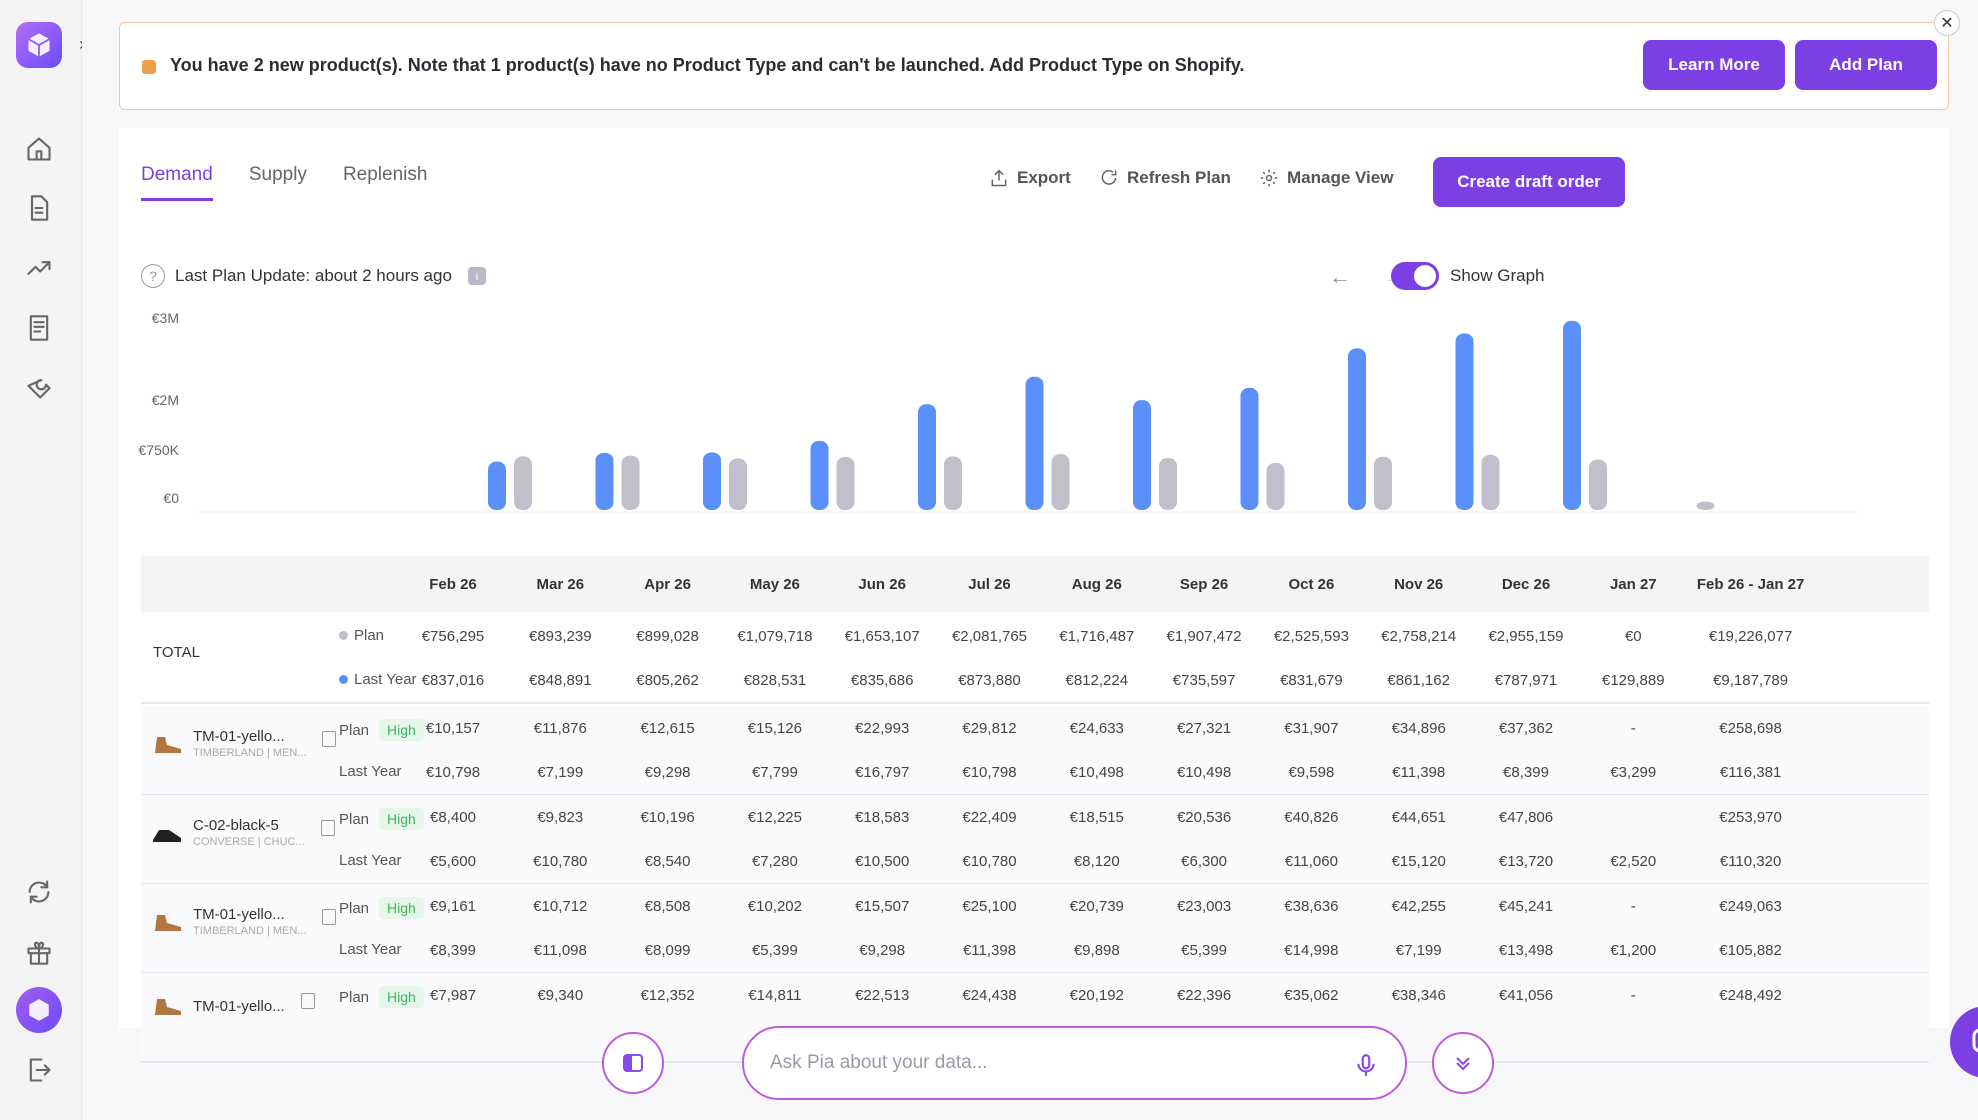 This screenshot has height=1120, width=1978. I want to click on table-cell: €5,399, so click(1204, 950).